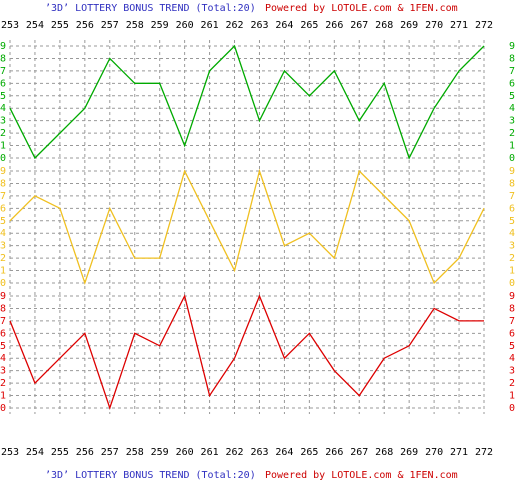  Describe the element at coordinates (135, 452) in the screenshot. I see `x-tick-label-bottom: 258` at that location.